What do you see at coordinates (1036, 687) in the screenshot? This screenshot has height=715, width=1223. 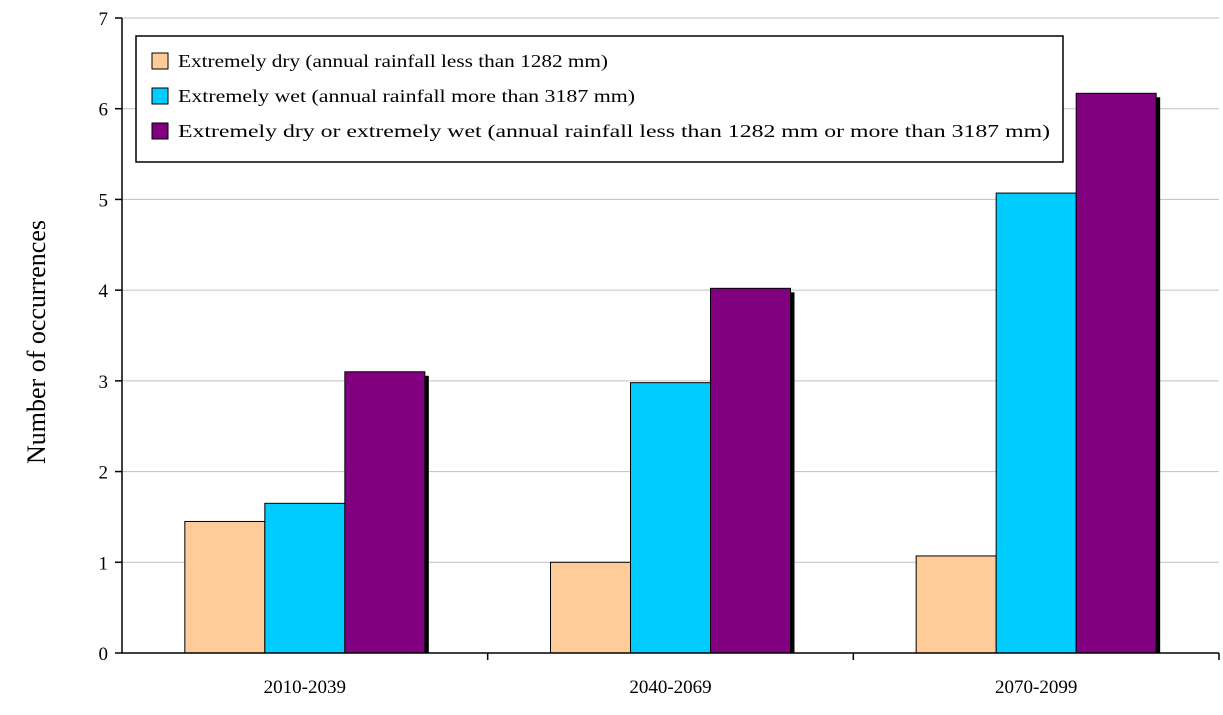 I see `x-tick-label: 2070-2099` at bounding box center [1036, 687].